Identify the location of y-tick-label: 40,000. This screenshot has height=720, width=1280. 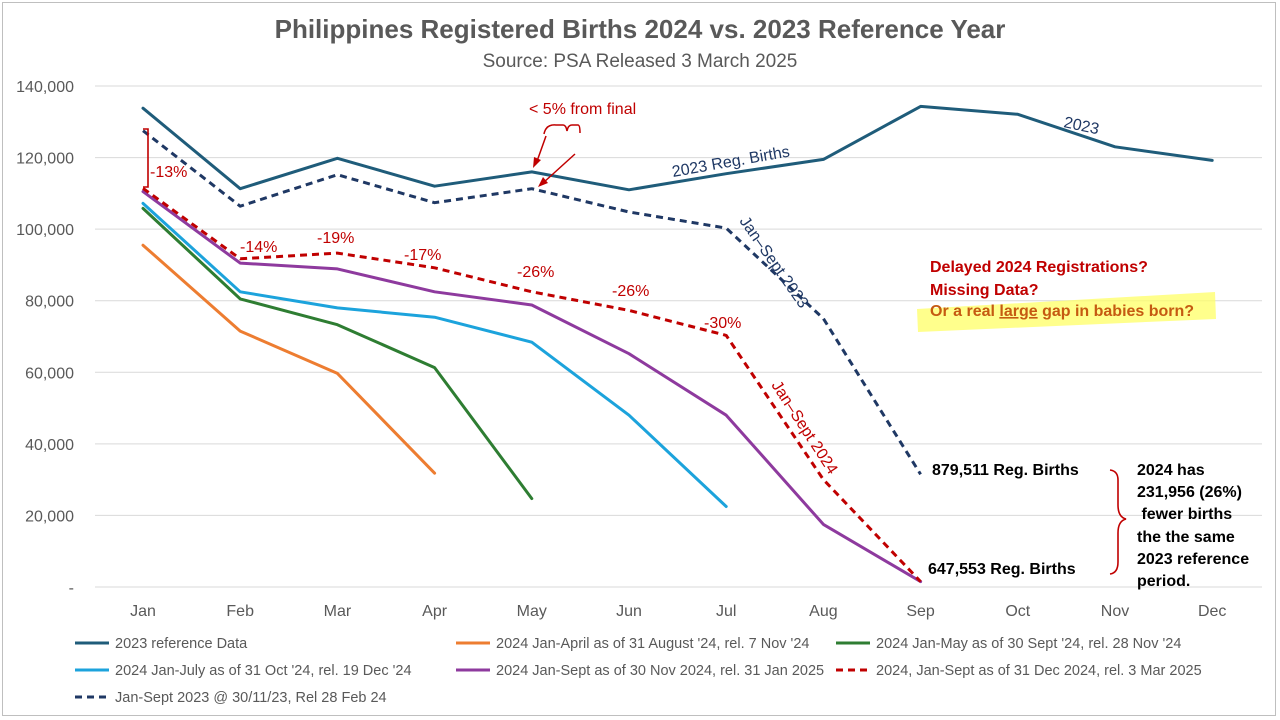
(49, 445).